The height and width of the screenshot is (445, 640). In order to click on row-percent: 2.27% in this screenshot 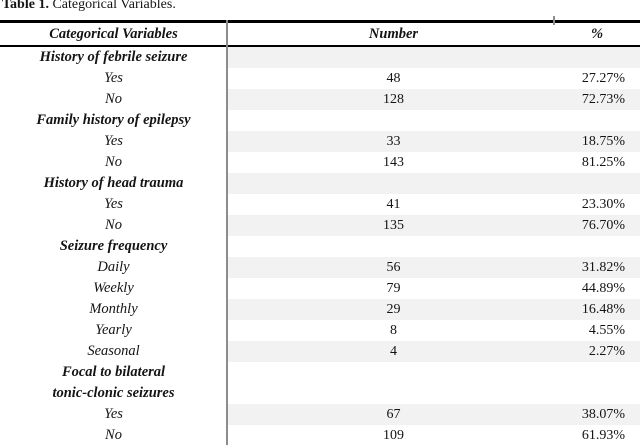, I will do `click(600, 351)`.